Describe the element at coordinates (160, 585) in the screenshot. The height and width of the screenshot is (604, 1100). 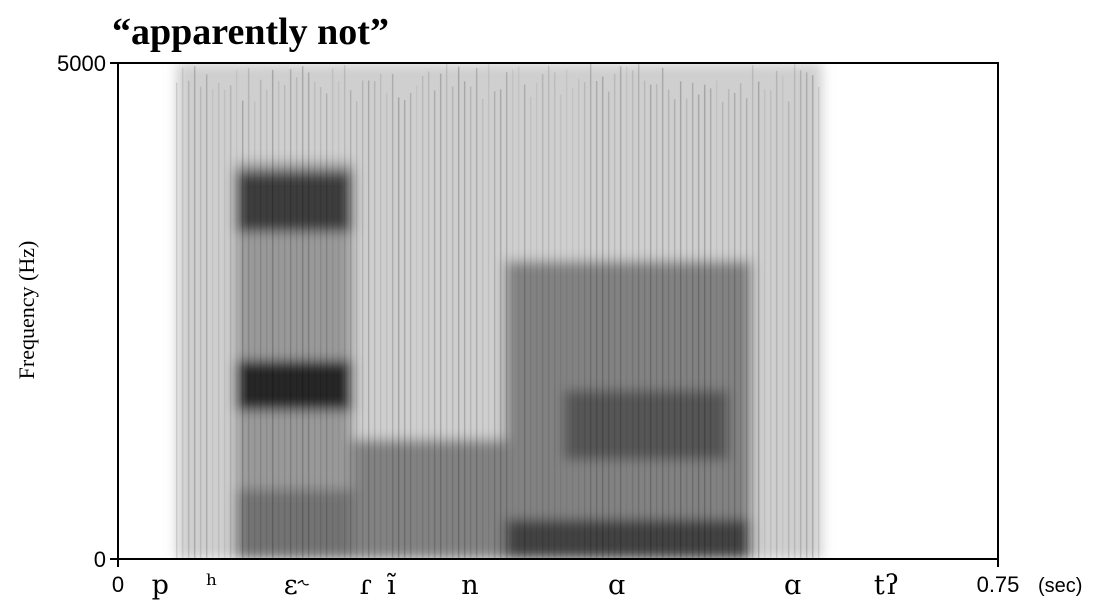
I see `segment-label: p` at that location.